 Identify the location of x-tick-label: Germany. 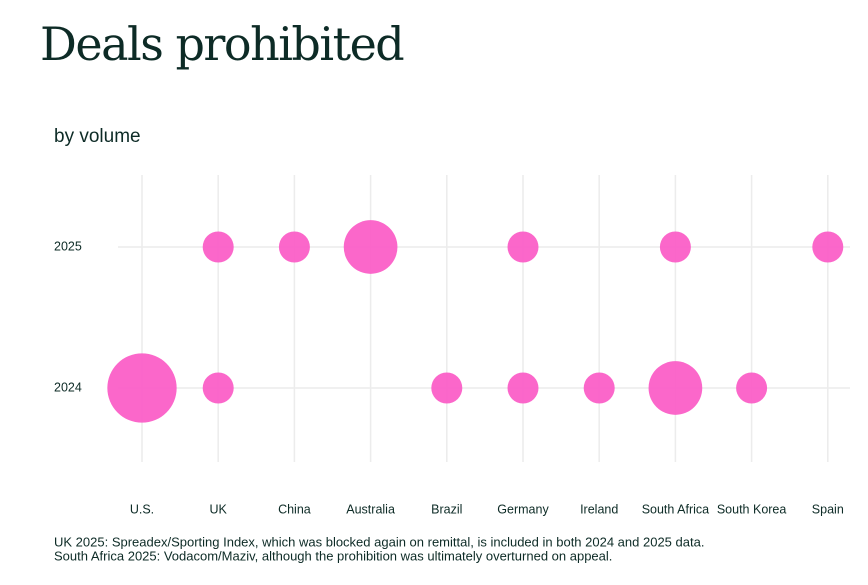
(523, 509).